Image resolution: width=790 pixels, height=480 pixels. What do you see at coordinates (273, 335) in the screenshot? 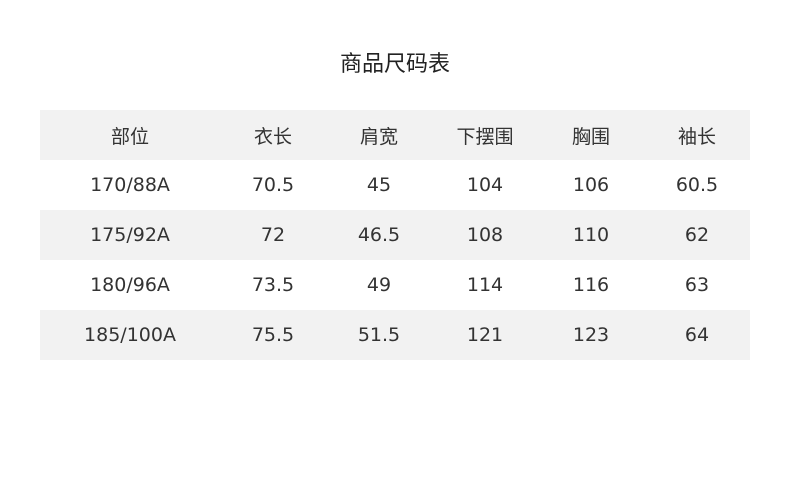
I see `table-cell: 75.5` at bounding box center [273, 335].